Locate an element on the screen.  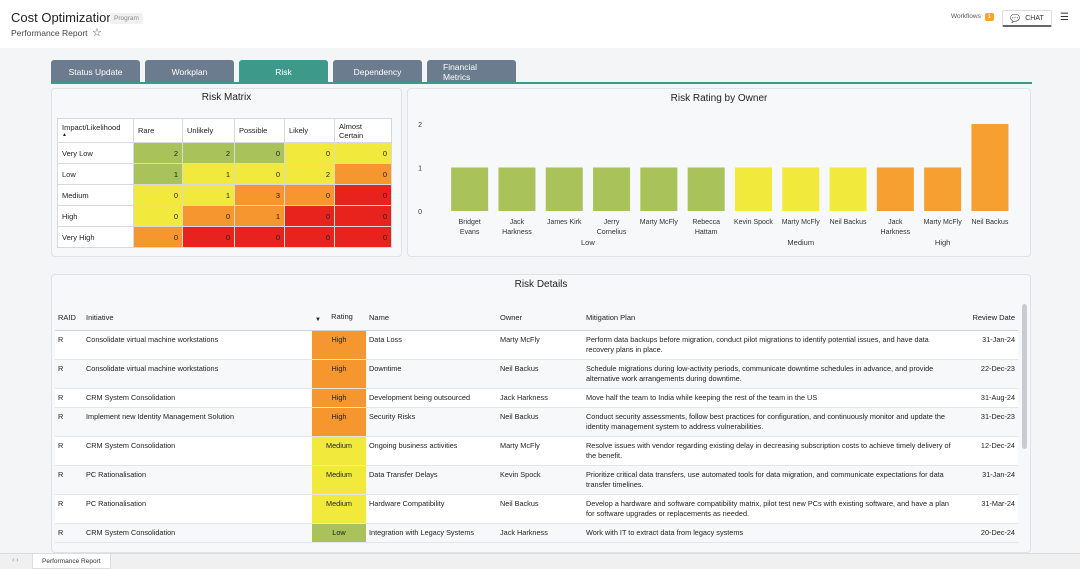
tab-underline is located at coordinates (541, 83).